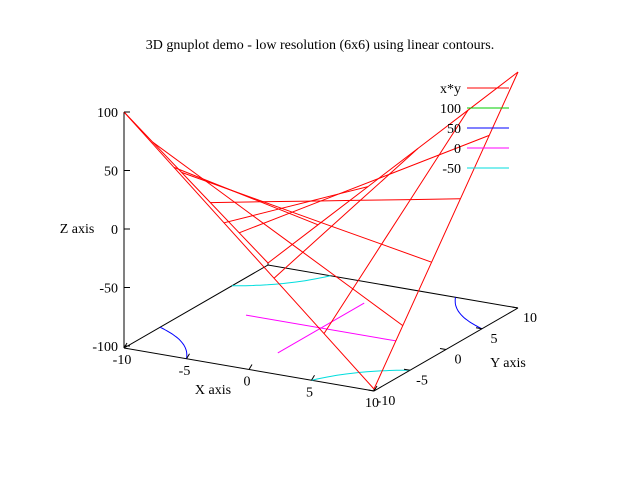 The image size is (640, 480). What do you see at coordinates (309, 392) in the screenshot?
I see `x-tick-label: 5` at bounding box center [309, 392].